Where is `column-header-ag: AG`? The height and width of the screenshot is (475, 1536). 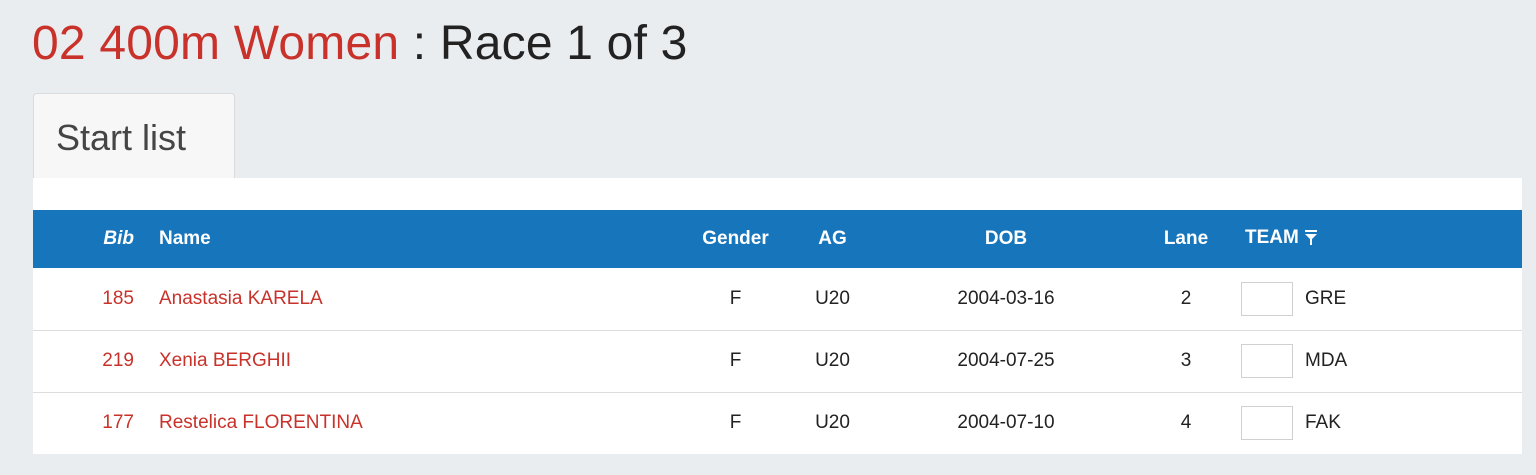
column-header-ag: AG is located at coordinates (832, 238).